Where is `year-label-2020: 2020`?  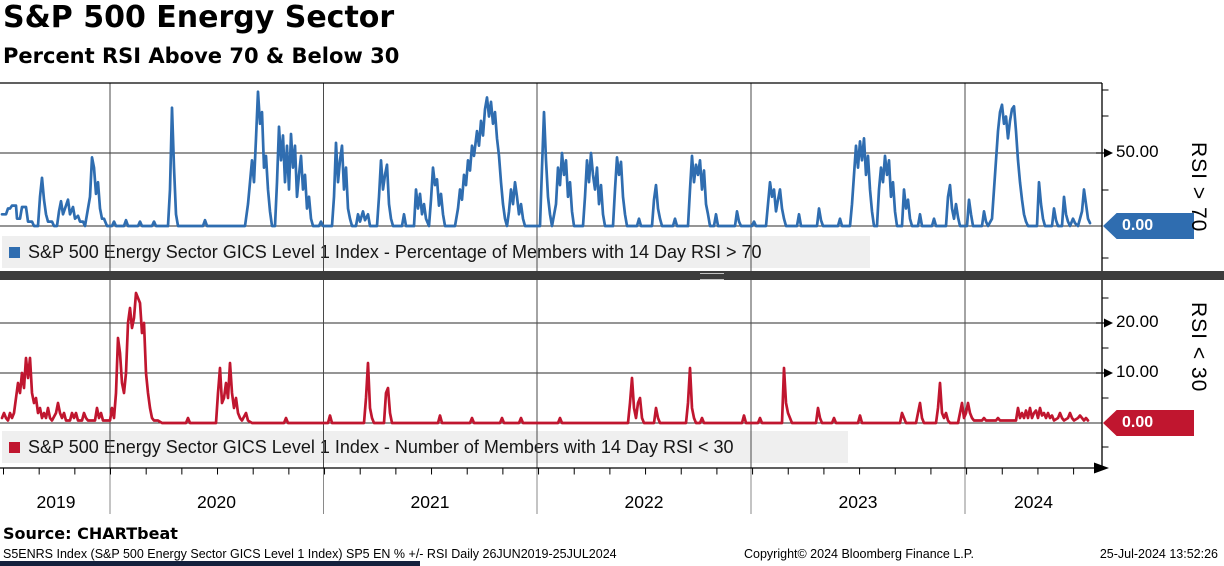 year-label-2020: 2020 is located at coordinates (216, 502).